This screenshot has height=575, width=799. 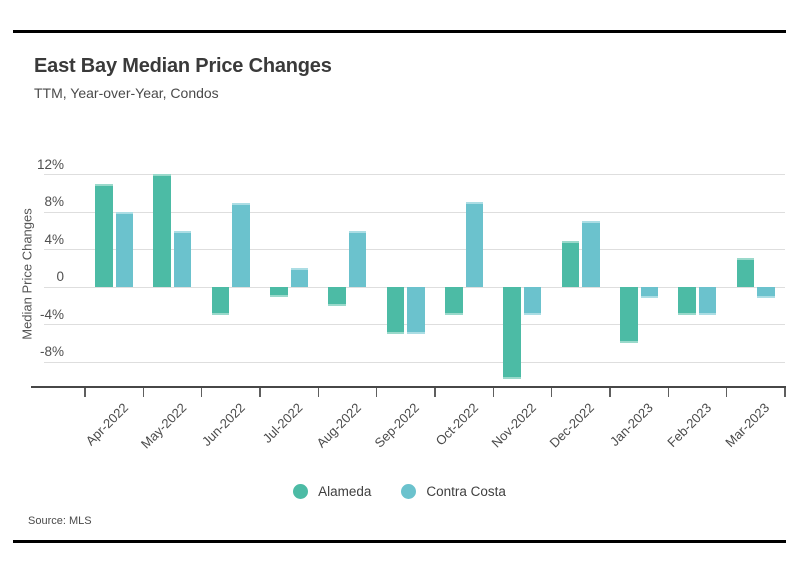 I want to click on x-tick-label: Sep-2022, so click(x=397, y=425).